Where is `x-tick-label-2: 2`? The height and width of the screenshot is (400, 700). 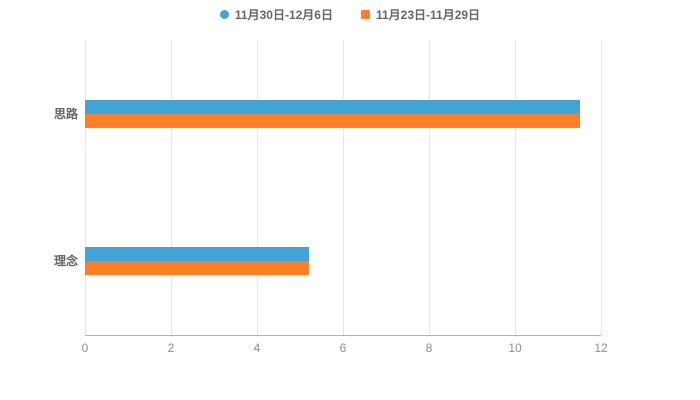
x-tick-label-2: 2 is located at coordinates (171, 348).